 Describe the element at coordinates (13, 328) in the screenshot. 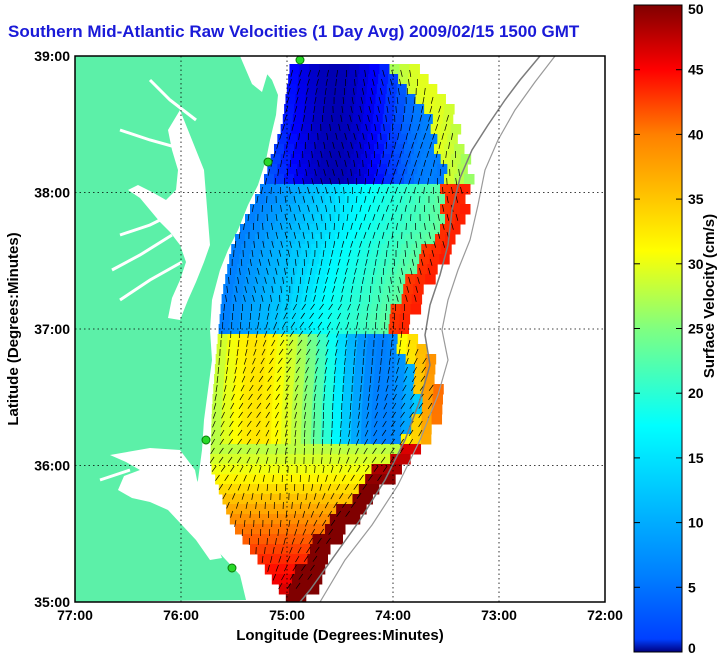

I see `y-axis-label: Latitude (Degrees:Minutes)` at that location.